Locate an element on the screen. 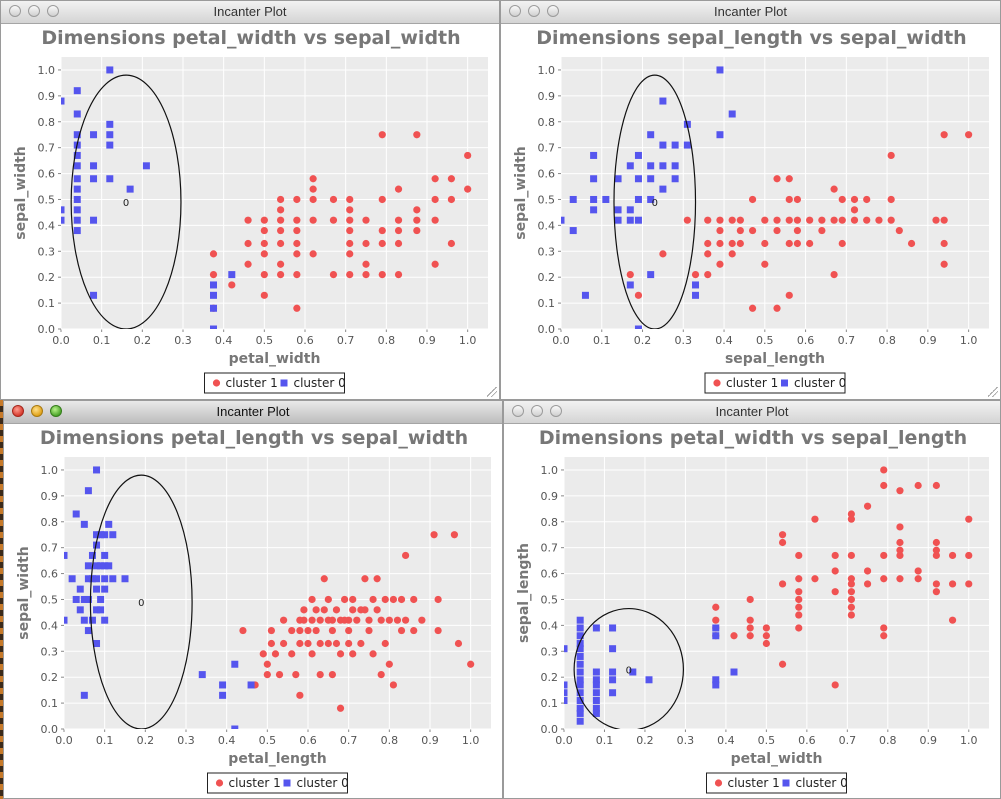 The image size is (1001, 799). x-tick-label: 0.2 is located at coordinates (146, 740).